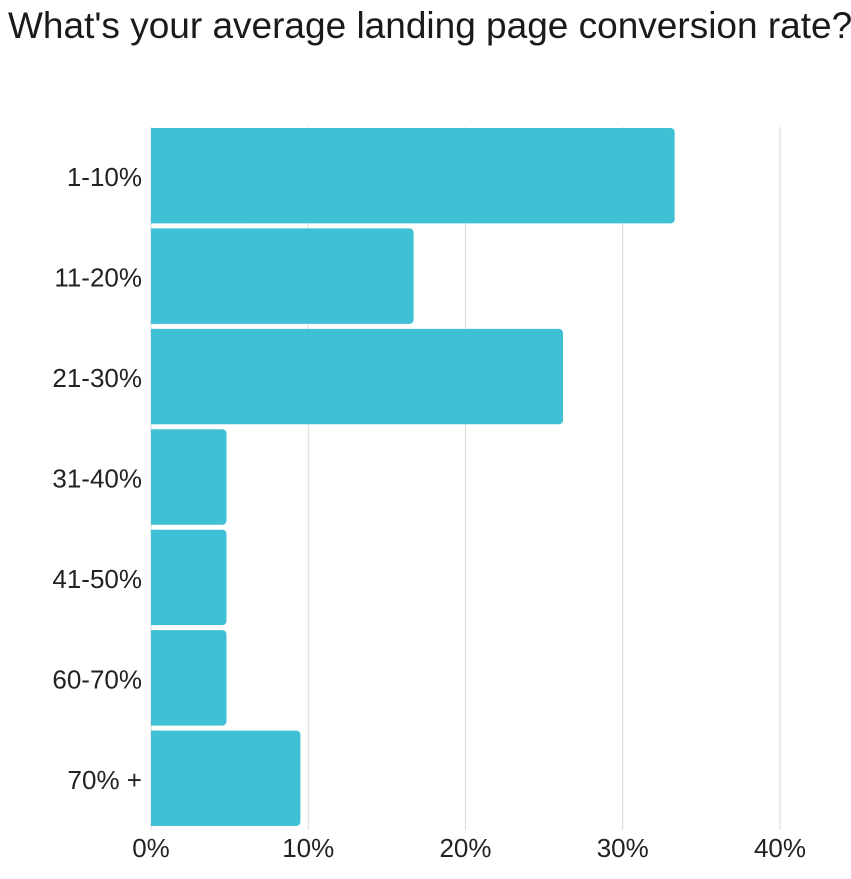 The width and height of the screenshot is (851, 879). I want to click on category-label: 41-50%, so click(97, 579).